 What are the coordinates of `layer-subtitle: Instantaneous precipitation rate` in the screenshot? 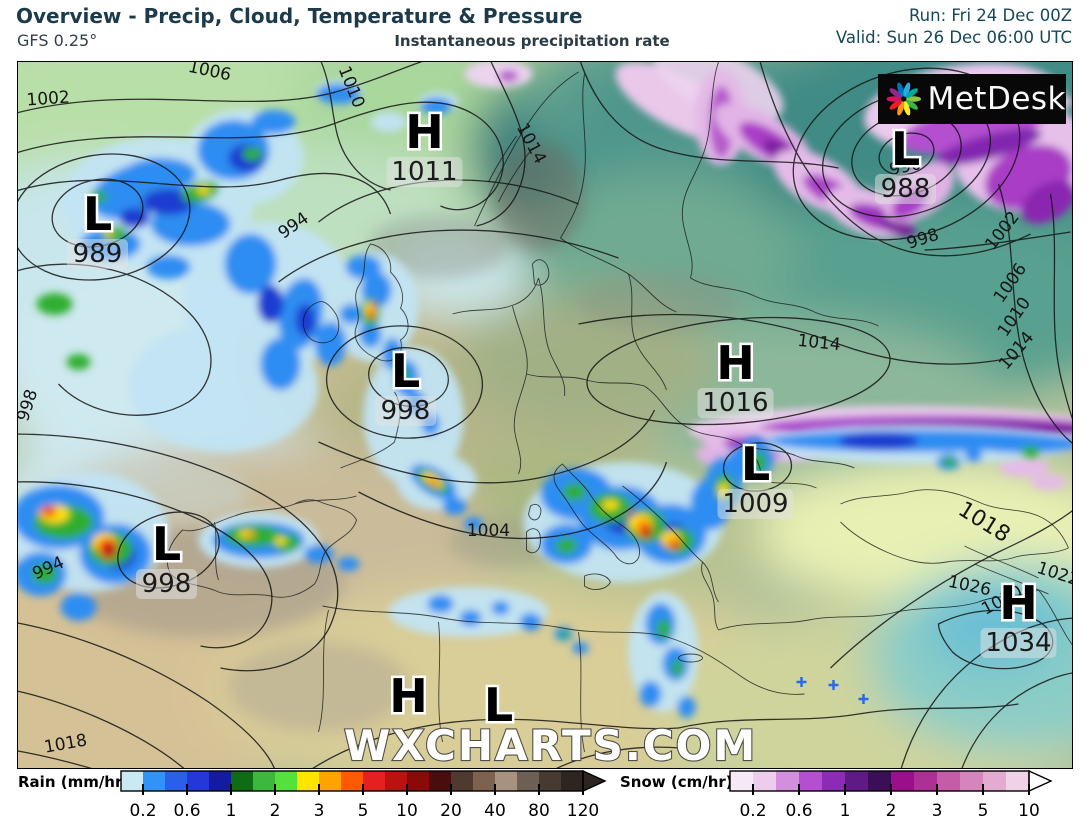 It's located at (532, 41).